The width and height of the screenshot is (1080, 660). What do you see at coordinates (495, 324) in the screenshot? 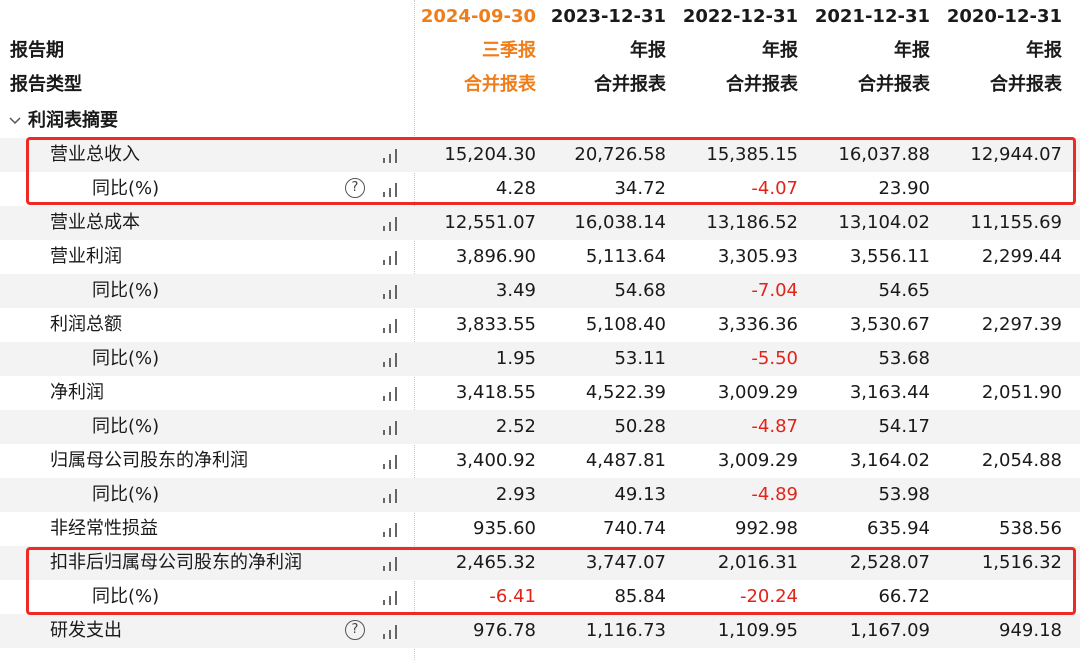
I see `row-value: 3,833.55` at bounding box center [495, 324].